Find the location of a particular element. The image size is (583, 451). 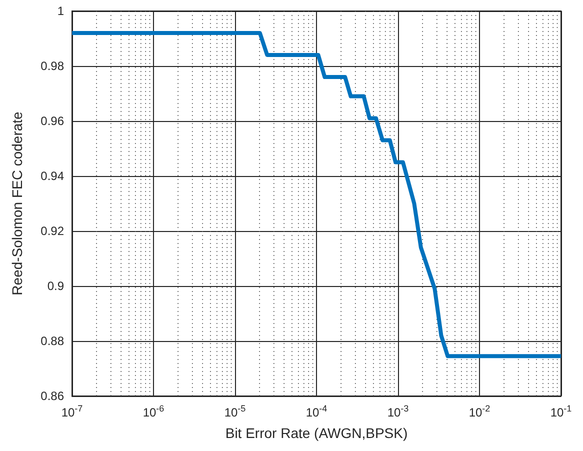

y-axis-title: Reed-Solomon FEC coderate is located at coordinates (17, 203).